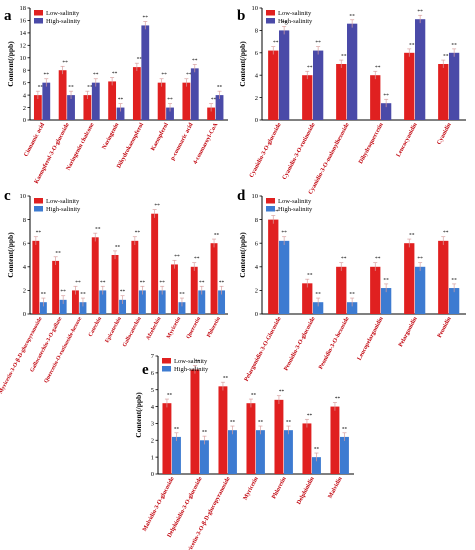 The image size is (475, 550). What do you see at coordinates (194, 327) in the screenshot?
I see `category-label: Quercetin` at bounding box center [194, 327].